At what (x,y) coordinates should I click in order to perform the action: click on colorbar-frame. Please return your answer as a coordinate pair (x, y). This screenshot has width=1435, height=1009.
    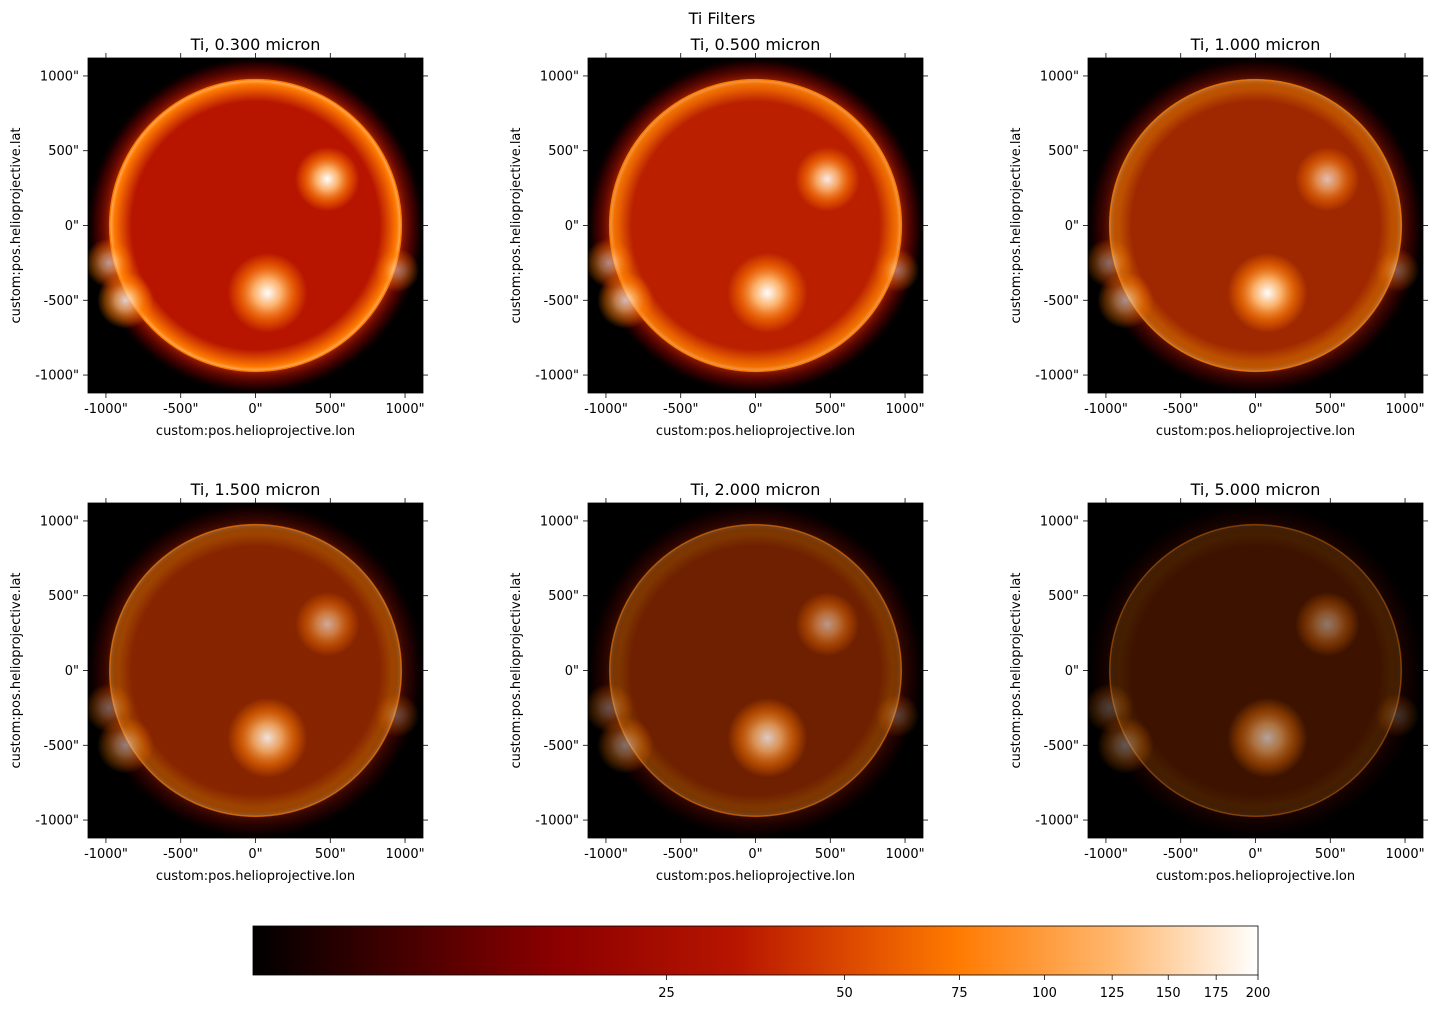
    Looking at the image, I should click on (755, 950).